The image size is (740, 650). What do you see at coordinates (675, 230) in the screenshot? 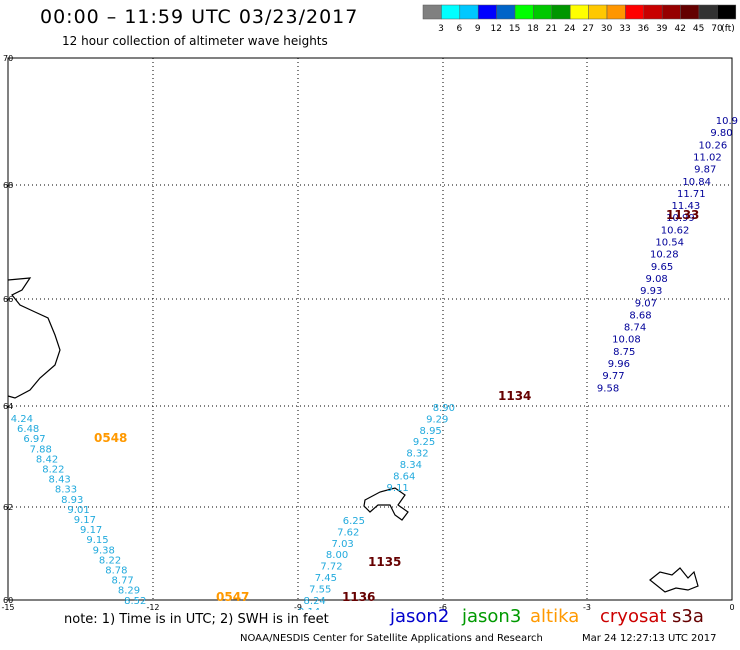
I see `swh-label: 10.62` at bounding box center [675, 230].